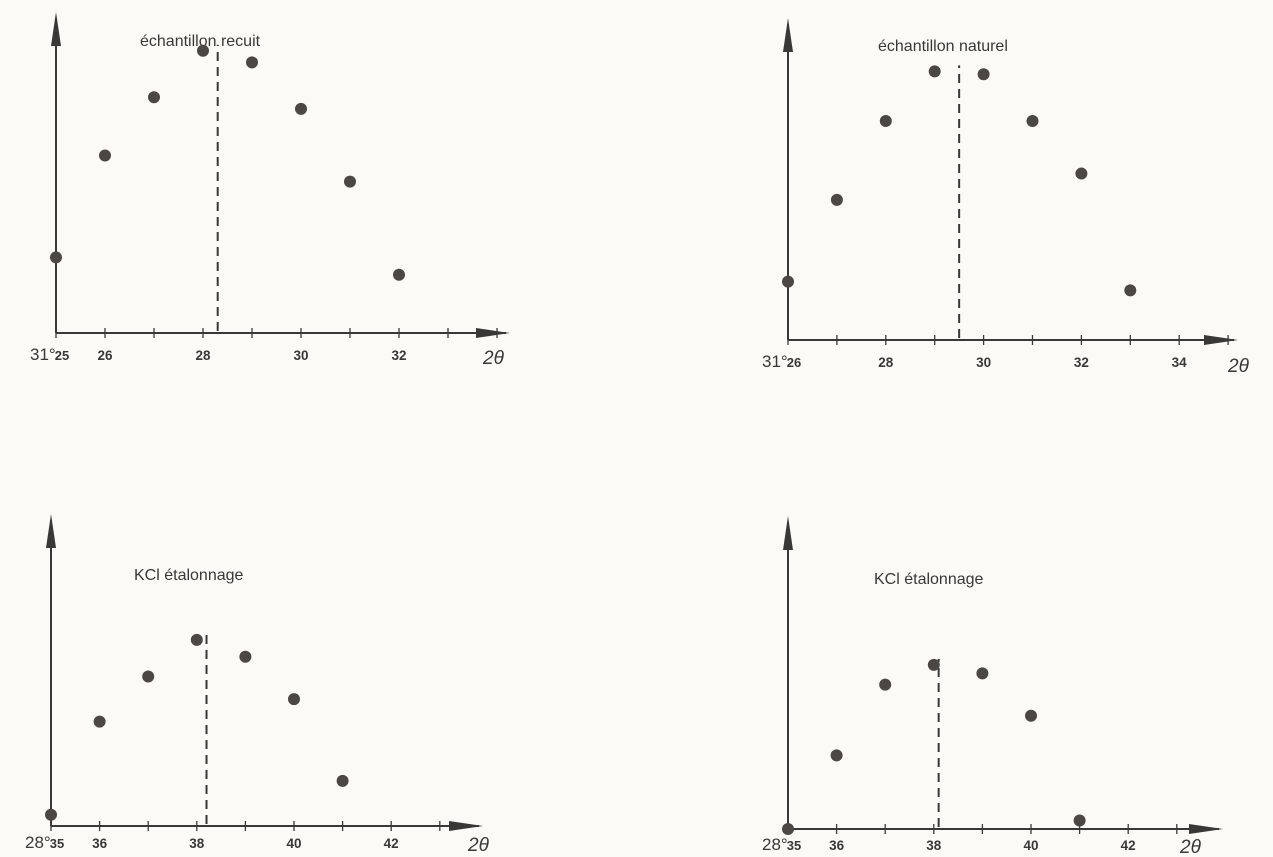 This screenshot has height=857, width=1273. I want to click on chart-kcl-etalonnage-right: 28° 35 36 38 40 42 2θ KCl étalonnage, so click(992, 686).